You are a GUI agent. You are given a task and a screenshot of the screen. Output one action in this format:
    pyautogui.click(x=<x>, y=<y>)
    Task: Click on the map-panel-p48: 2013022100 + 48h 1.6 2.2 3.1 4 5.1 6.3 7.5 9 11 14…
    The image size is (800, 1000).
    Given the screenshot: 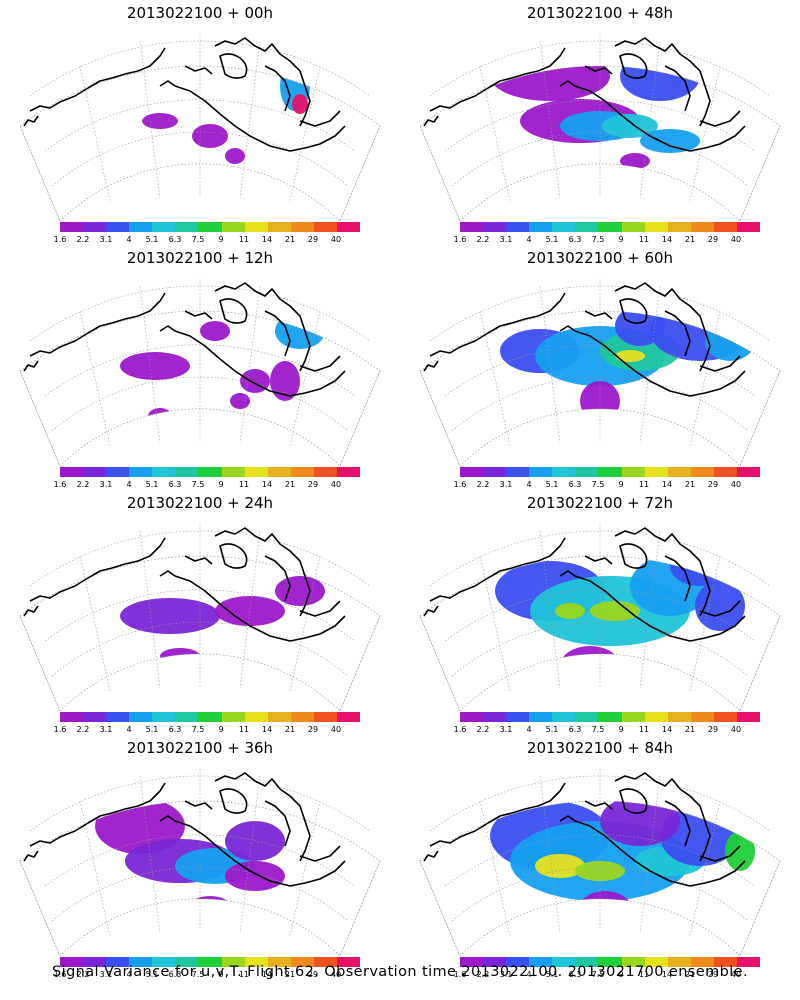 What is the action you would take?
    pyautogui.click(x=600, y=122)
    